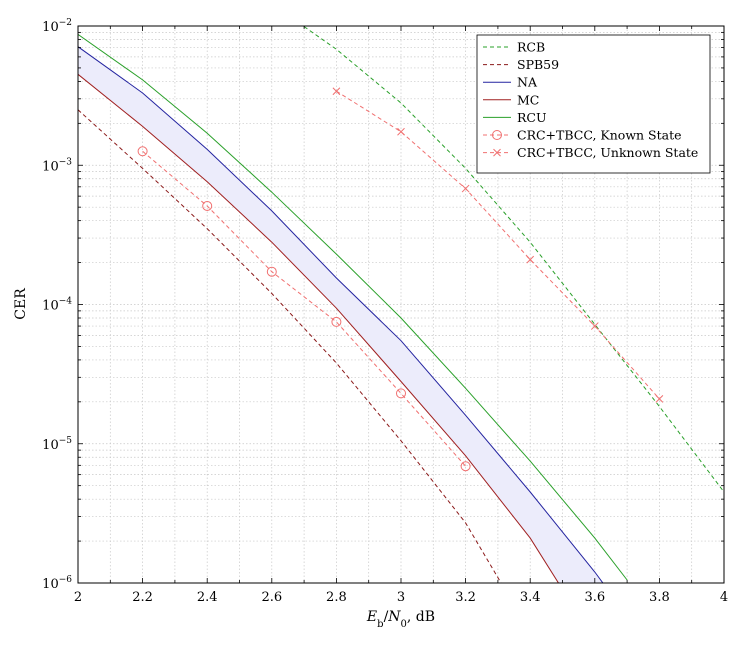 This screenshot has height=650, width=748. I want to click on legend-label: RCU, so click(532, 117).